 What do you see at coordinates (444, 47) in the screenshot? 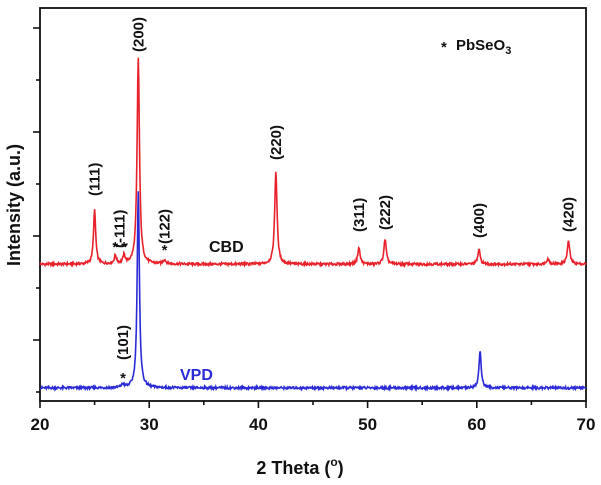
I see `legend-marker: *` at bounding box center [444, 47].